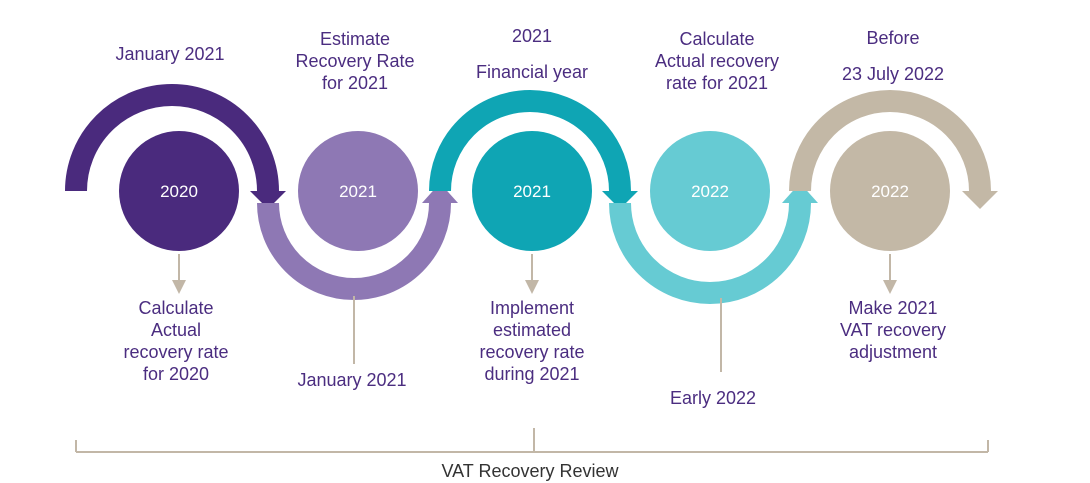  I want to click on arc-2020, so click(172, 138).